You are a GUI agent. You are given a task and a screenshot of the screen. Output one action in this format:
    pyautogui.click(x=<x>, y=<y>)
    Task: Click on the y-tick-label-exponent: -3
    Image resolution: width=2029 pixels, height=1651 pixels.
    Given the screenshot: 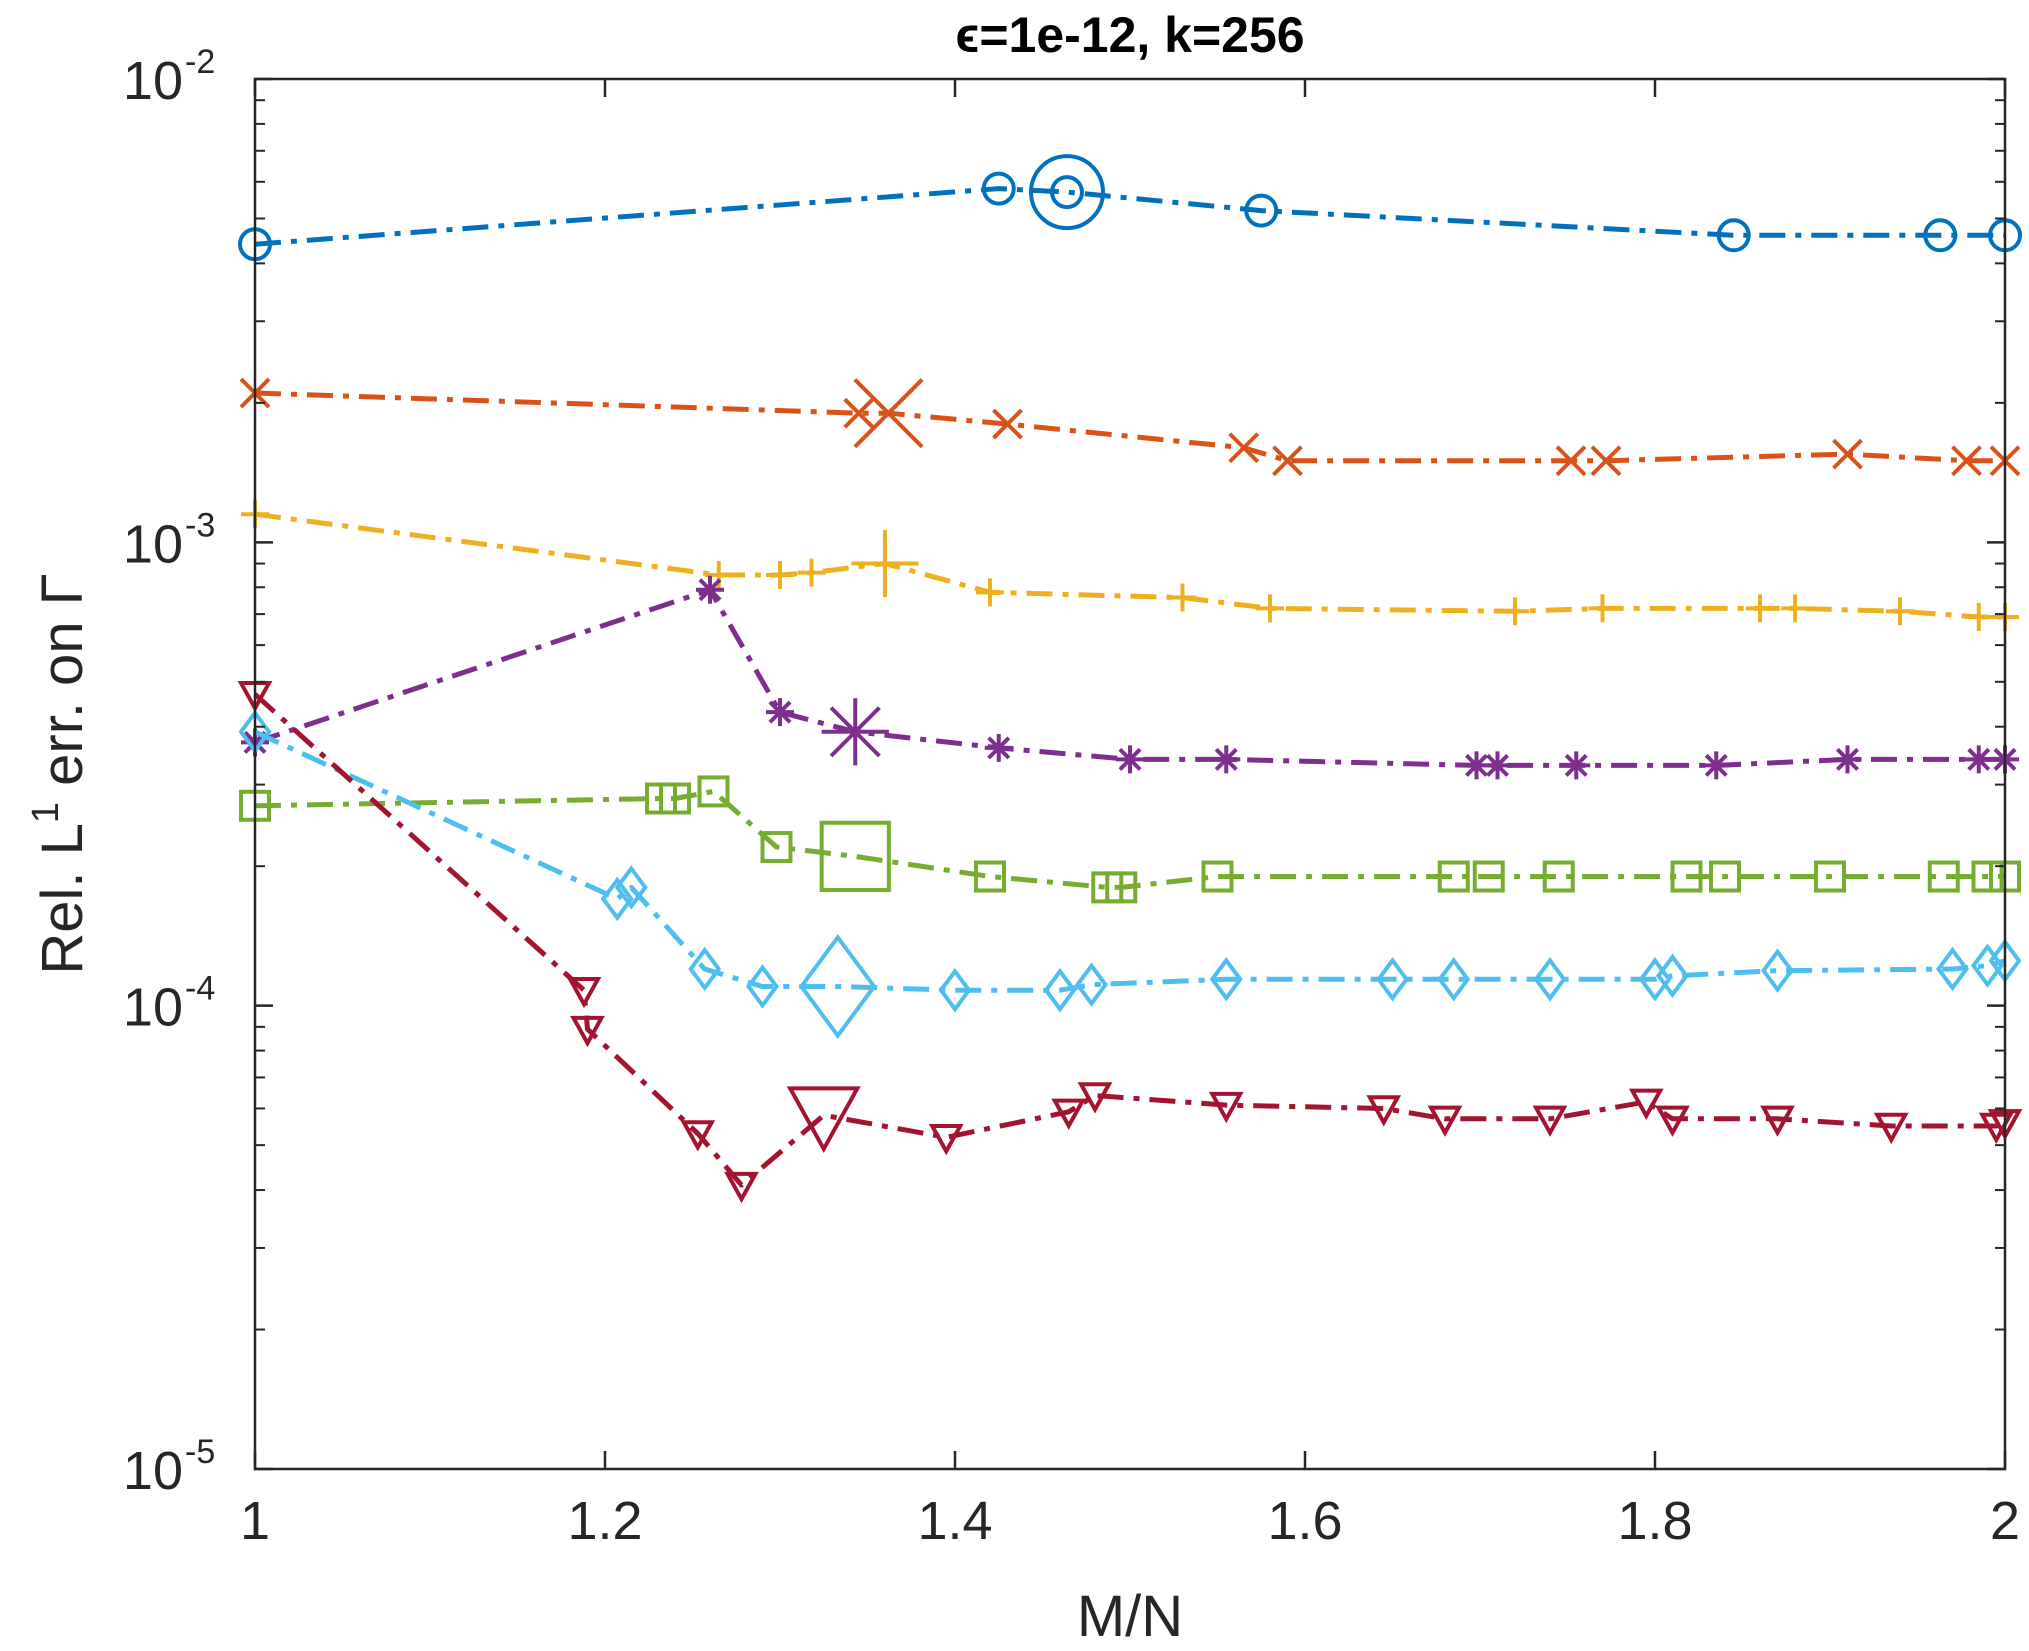 What is the action you would take?
    pyautogui.click(x=200, y=525)
    